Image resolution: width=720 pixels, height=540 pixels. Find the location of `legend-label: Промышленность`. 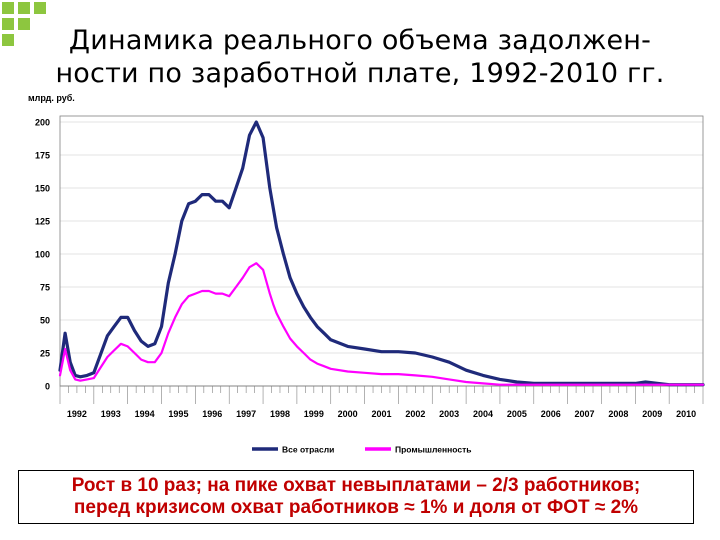

legend-label: Промышленность is located at coordinates (433, 450).